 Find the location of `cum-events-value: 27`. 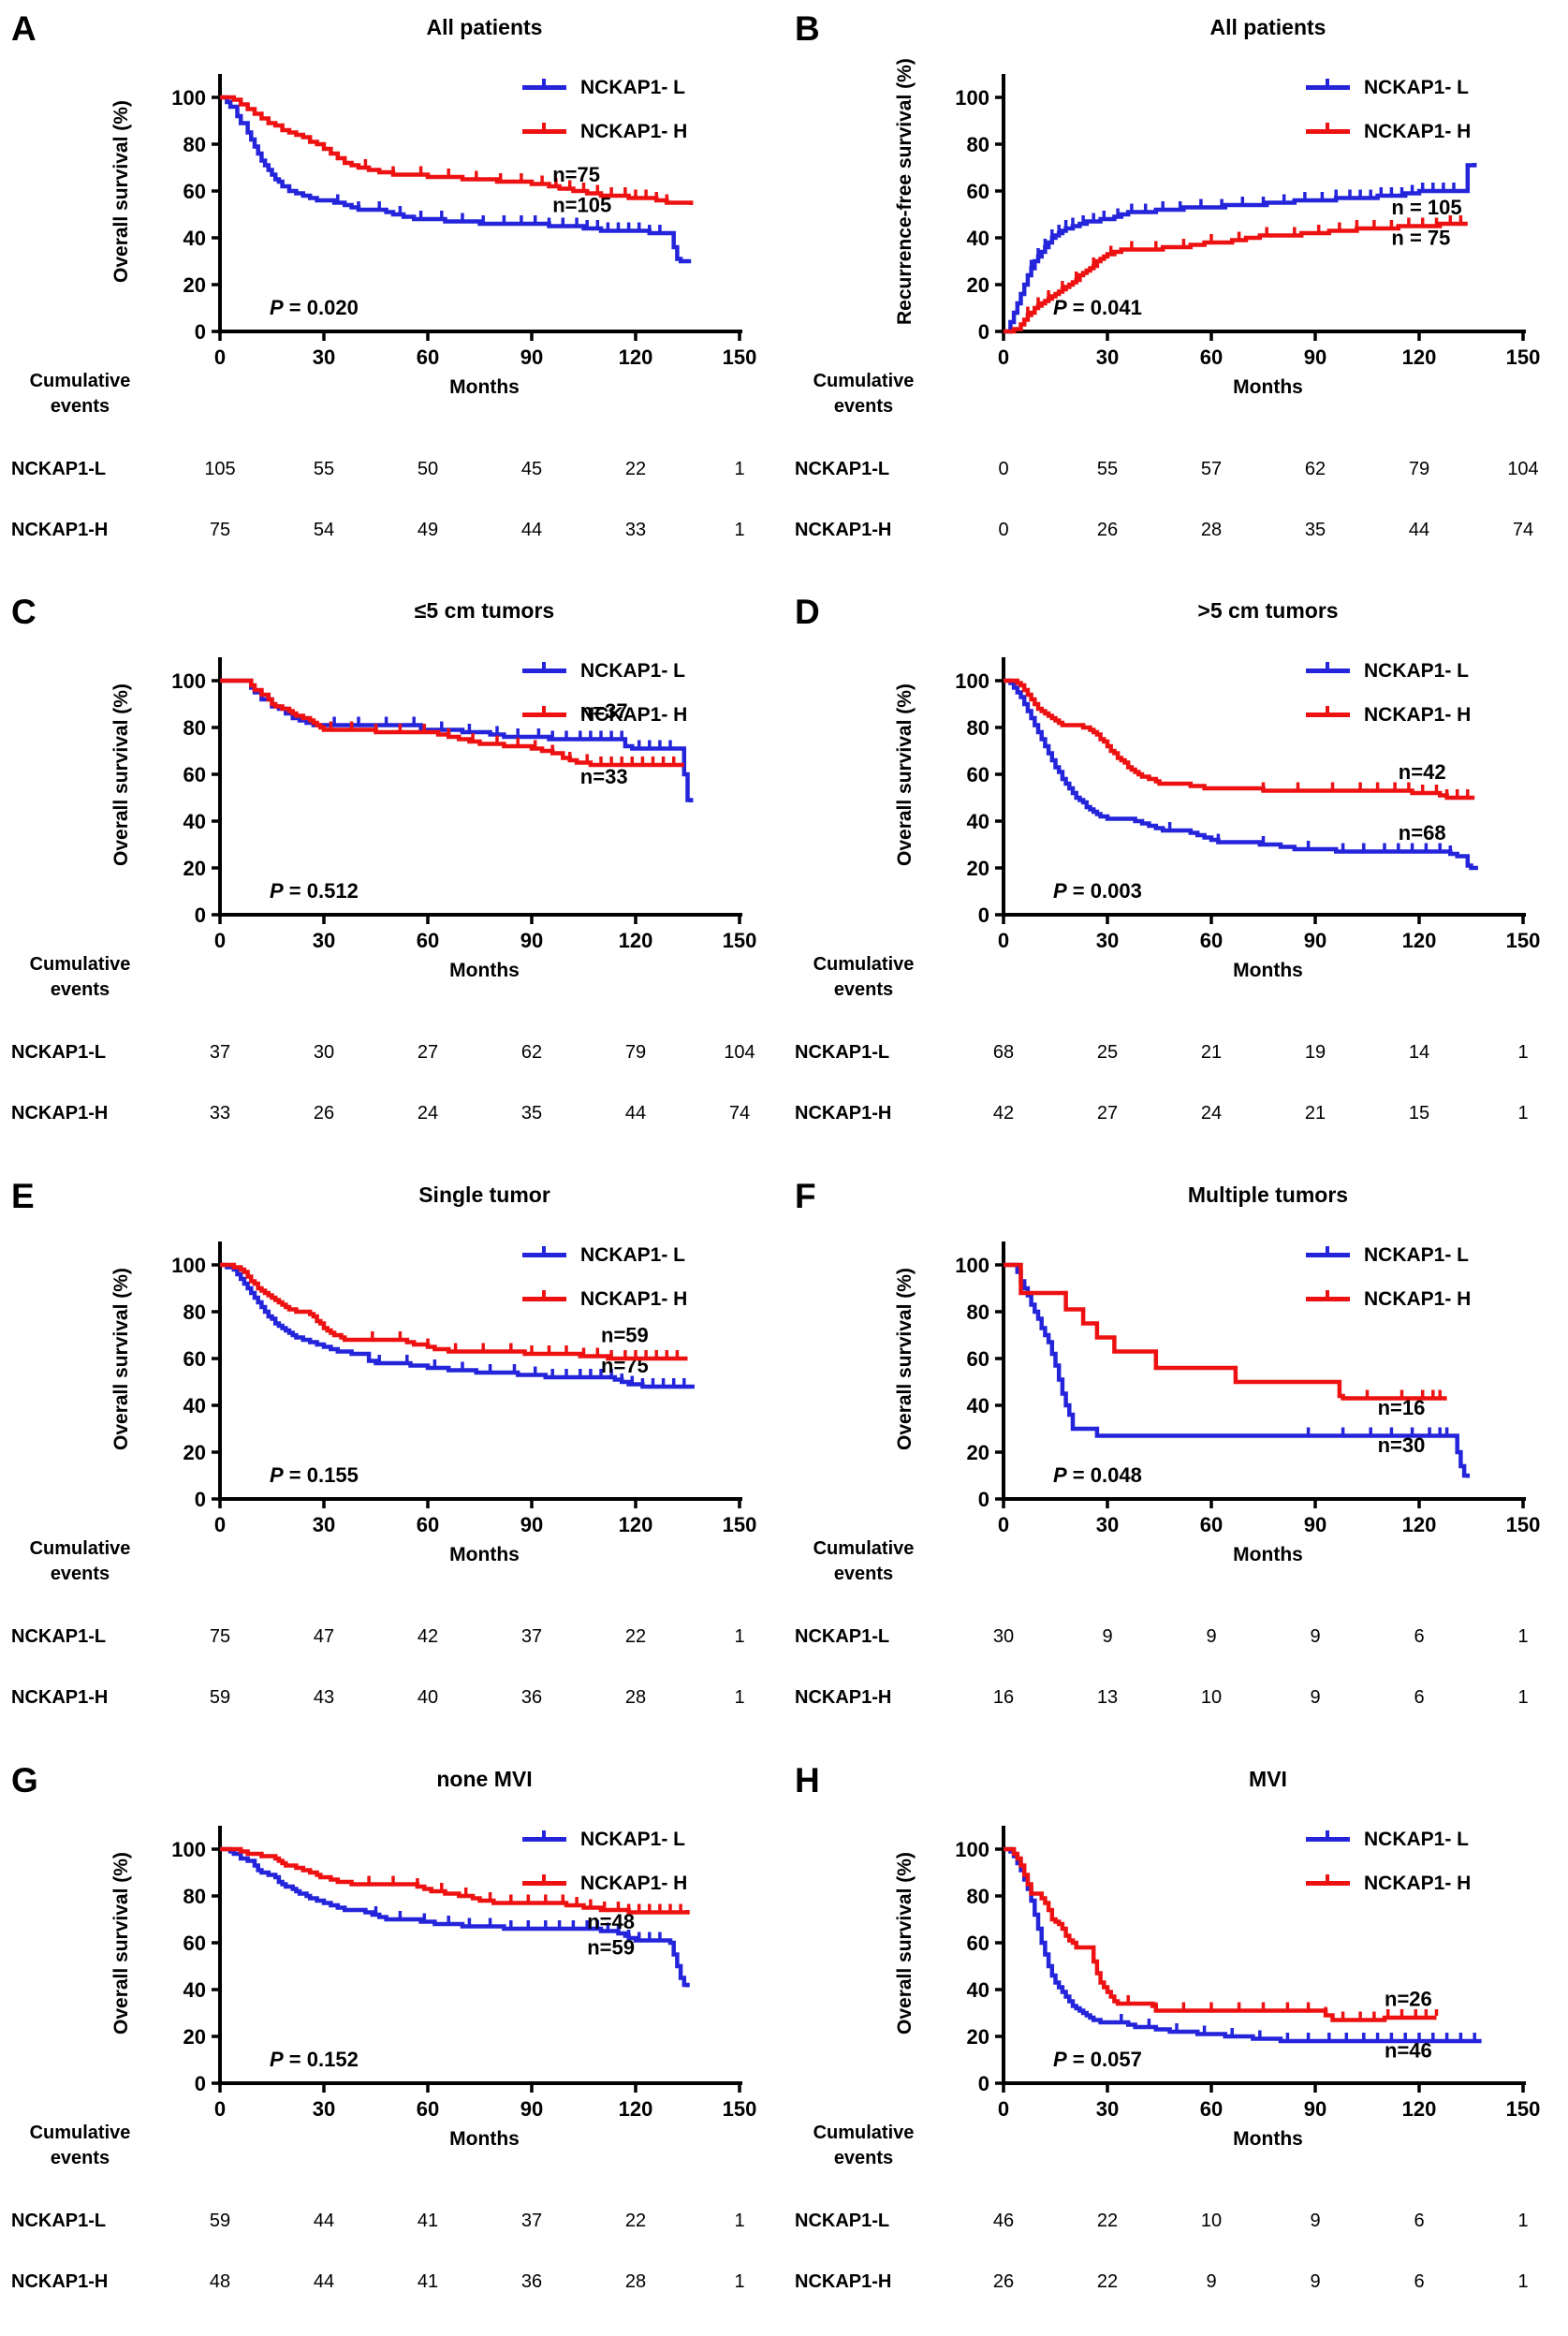

cum-events-value: 27 is located at coordinates (1107, 1113).